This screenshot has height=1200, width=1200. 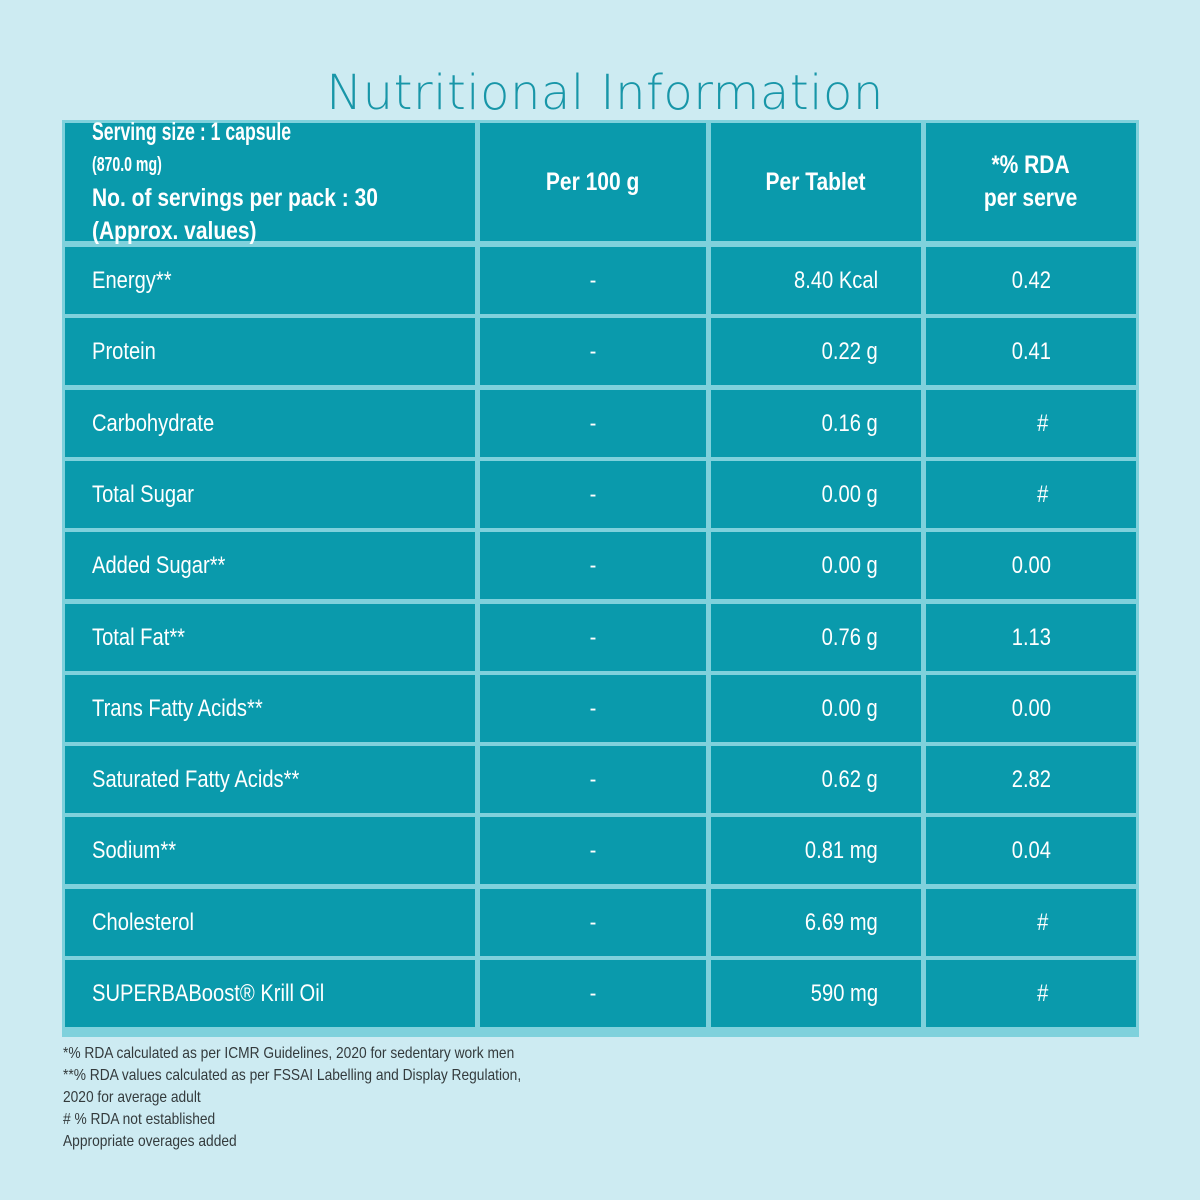 I want to click on nutrient-name: Protein, so click(x=270, y=351).